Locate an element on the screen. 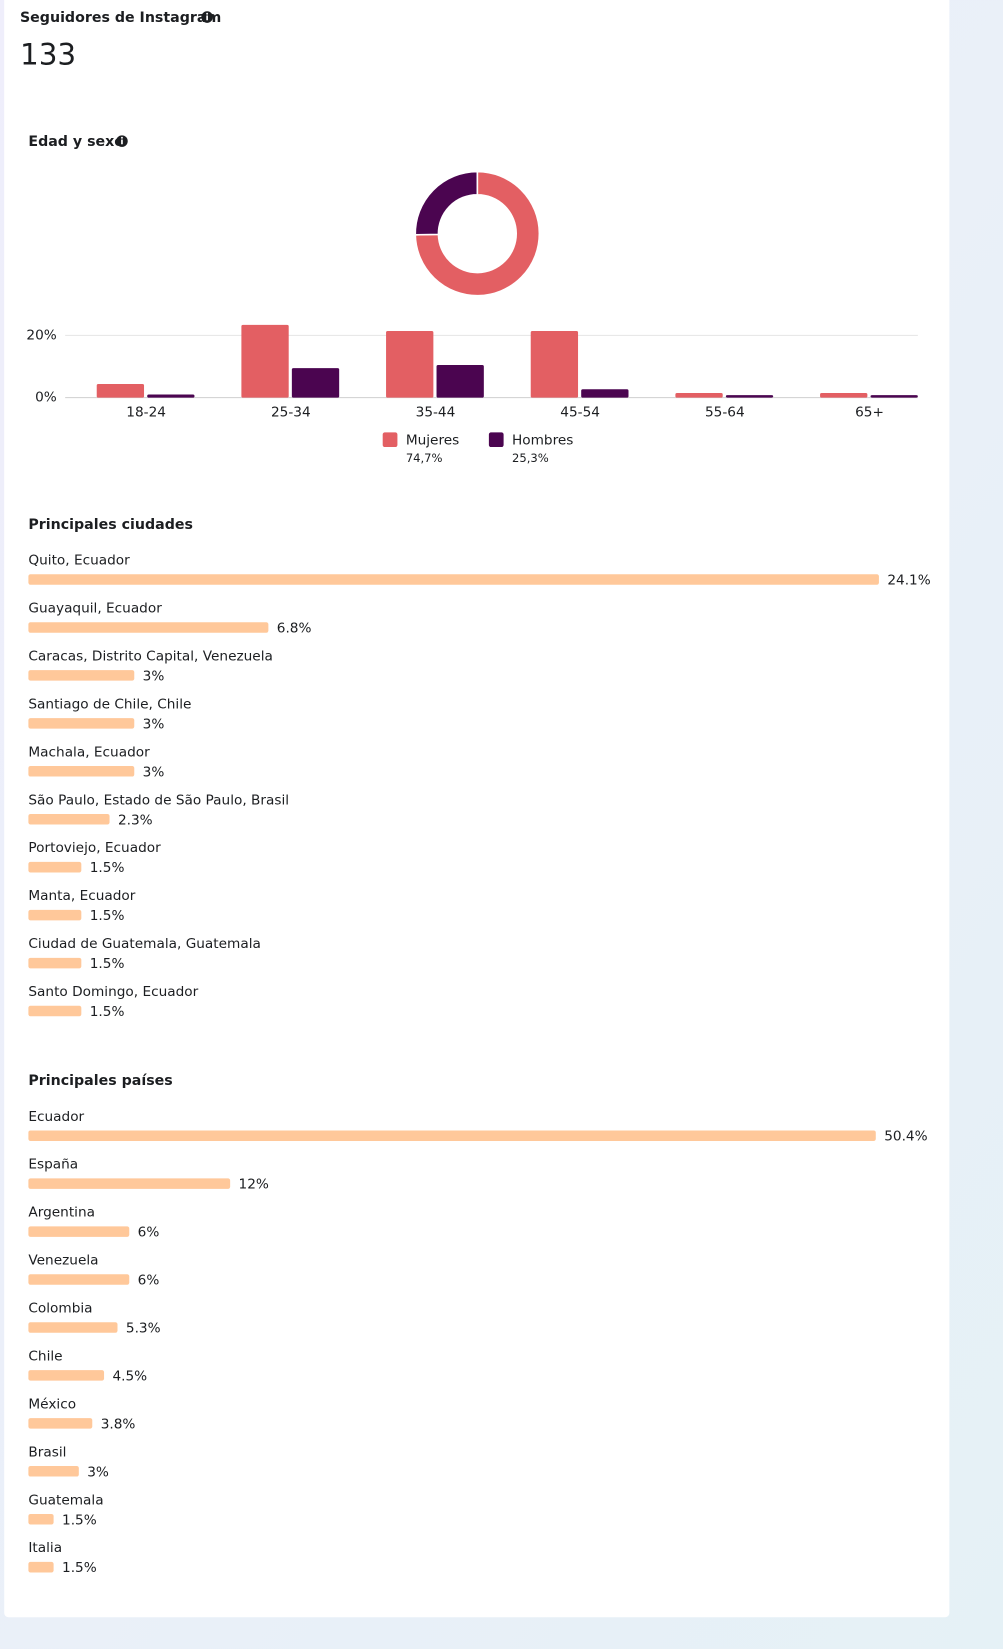  x-tick-label: 35-44 is located at coordinates (436, 412).